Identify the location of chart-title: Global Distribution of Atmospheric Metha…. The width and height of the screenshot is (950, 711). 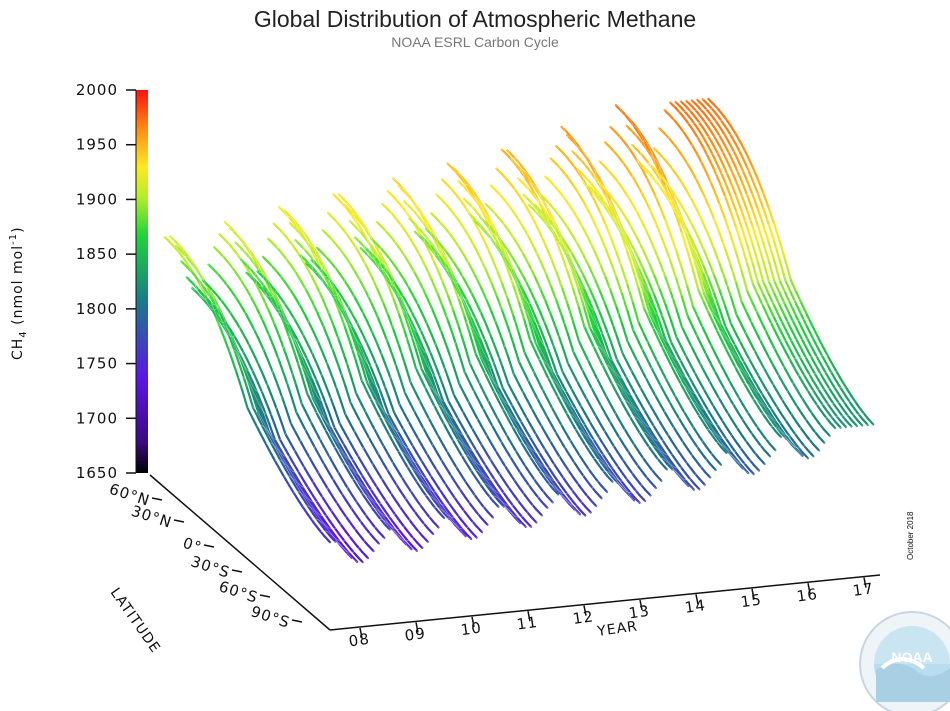
(475, 19).